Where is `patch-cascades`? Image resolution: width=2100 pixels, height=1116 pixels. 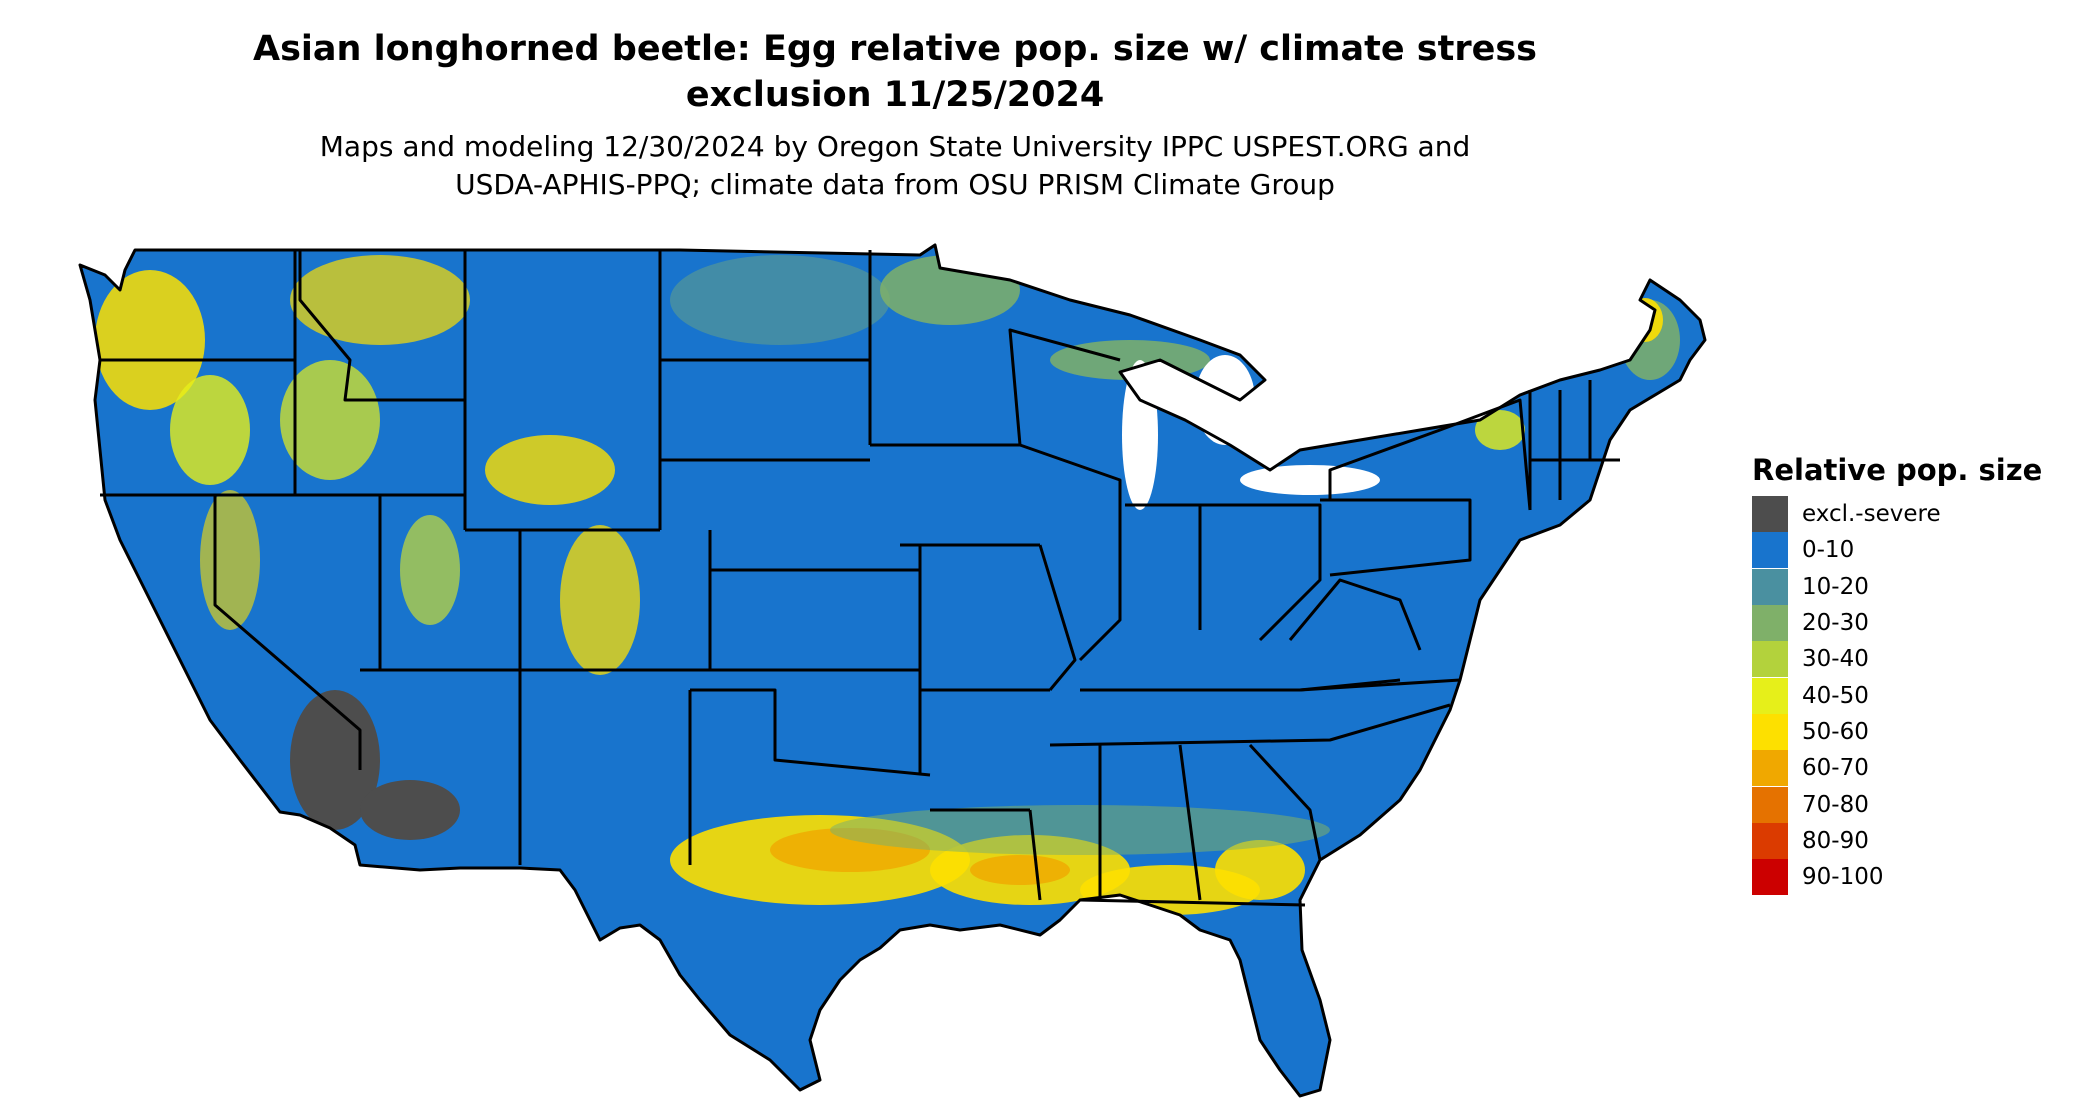
patch-cascades is located at coordinates (210, 430).